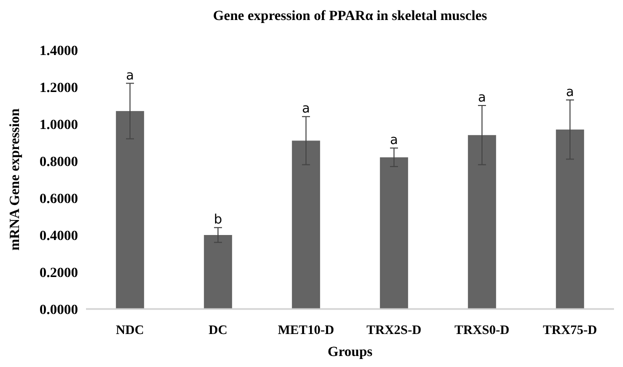 Image resolution: width=623 pixels, height=367 pixels. Describe the element at coordinates (59, 273) in the screenshot. I see `y-tick-label: 0.2000` at that location.